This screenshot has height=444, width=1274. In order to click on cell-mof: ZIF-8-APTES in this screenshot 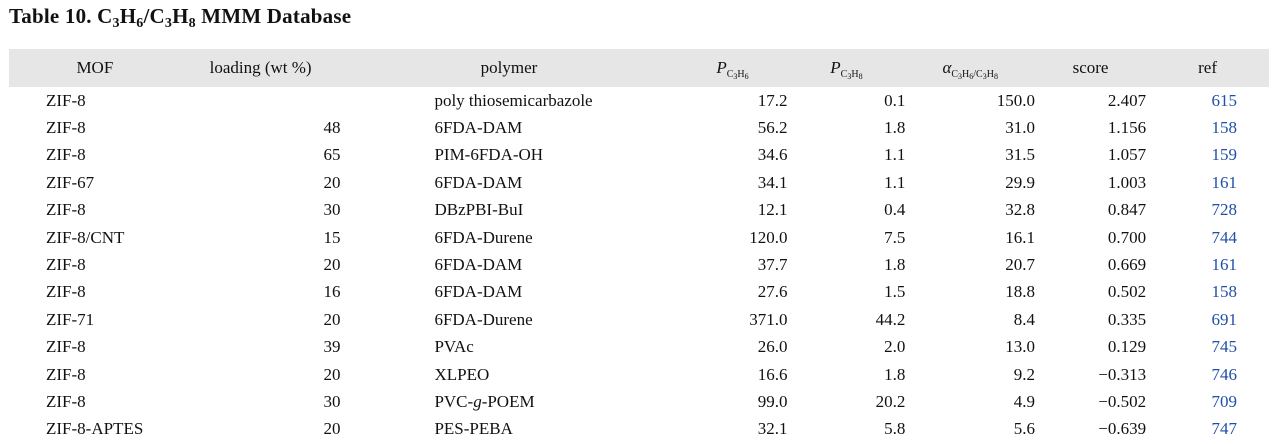, I will do `click(95, 429)`.